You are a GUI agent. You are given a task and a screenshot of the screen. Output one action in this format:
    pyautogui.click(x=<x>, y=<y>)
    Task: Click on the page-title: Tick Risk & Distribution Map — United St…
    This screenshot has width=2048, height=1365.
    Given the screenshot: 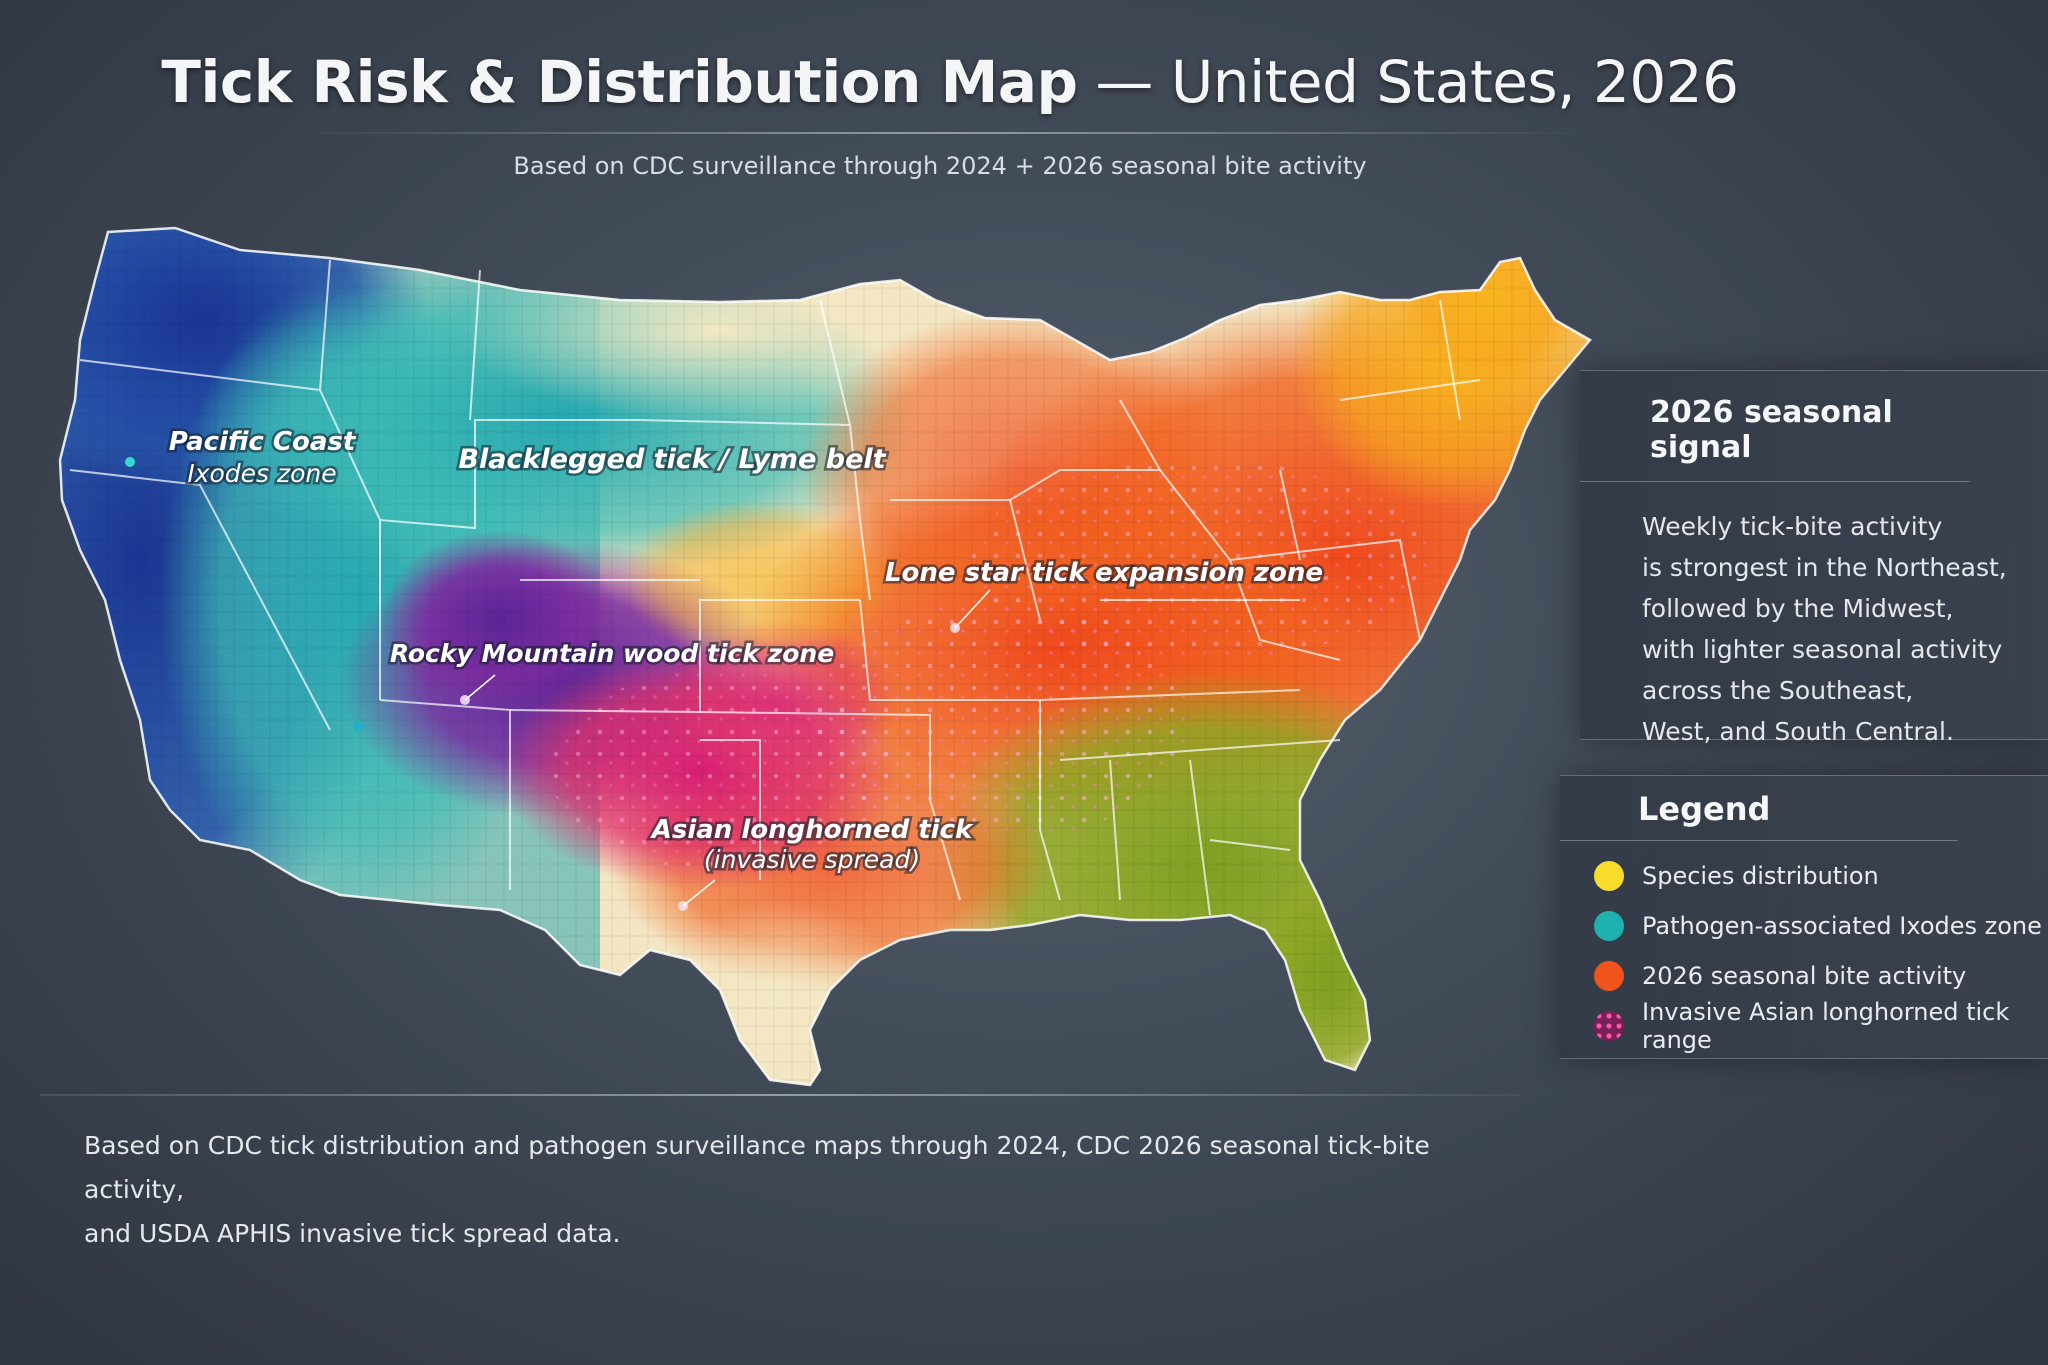 What is the action you would take?
    pyautogui.click(x=950, y=82)
    